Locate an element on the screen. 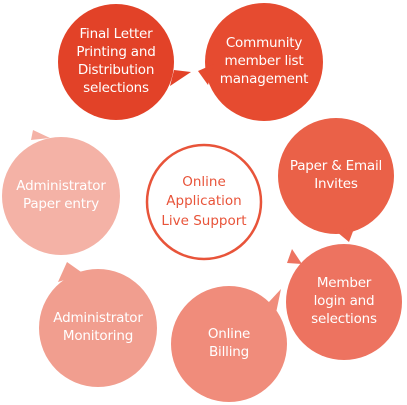 This screenshot has width=407, height=405. community-member-label: Community member list management is located at coordinates (264, 61).